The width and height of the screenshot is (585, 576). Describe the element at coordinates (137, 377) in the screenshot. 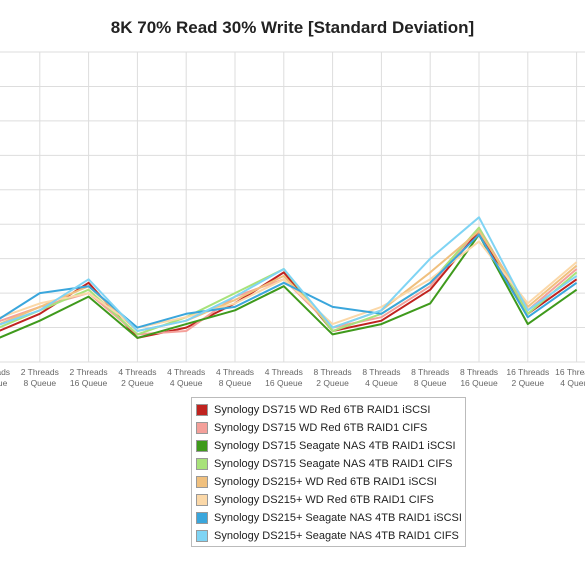

I see `x-tick-label: 4 Threads 2 Queue` at that location.